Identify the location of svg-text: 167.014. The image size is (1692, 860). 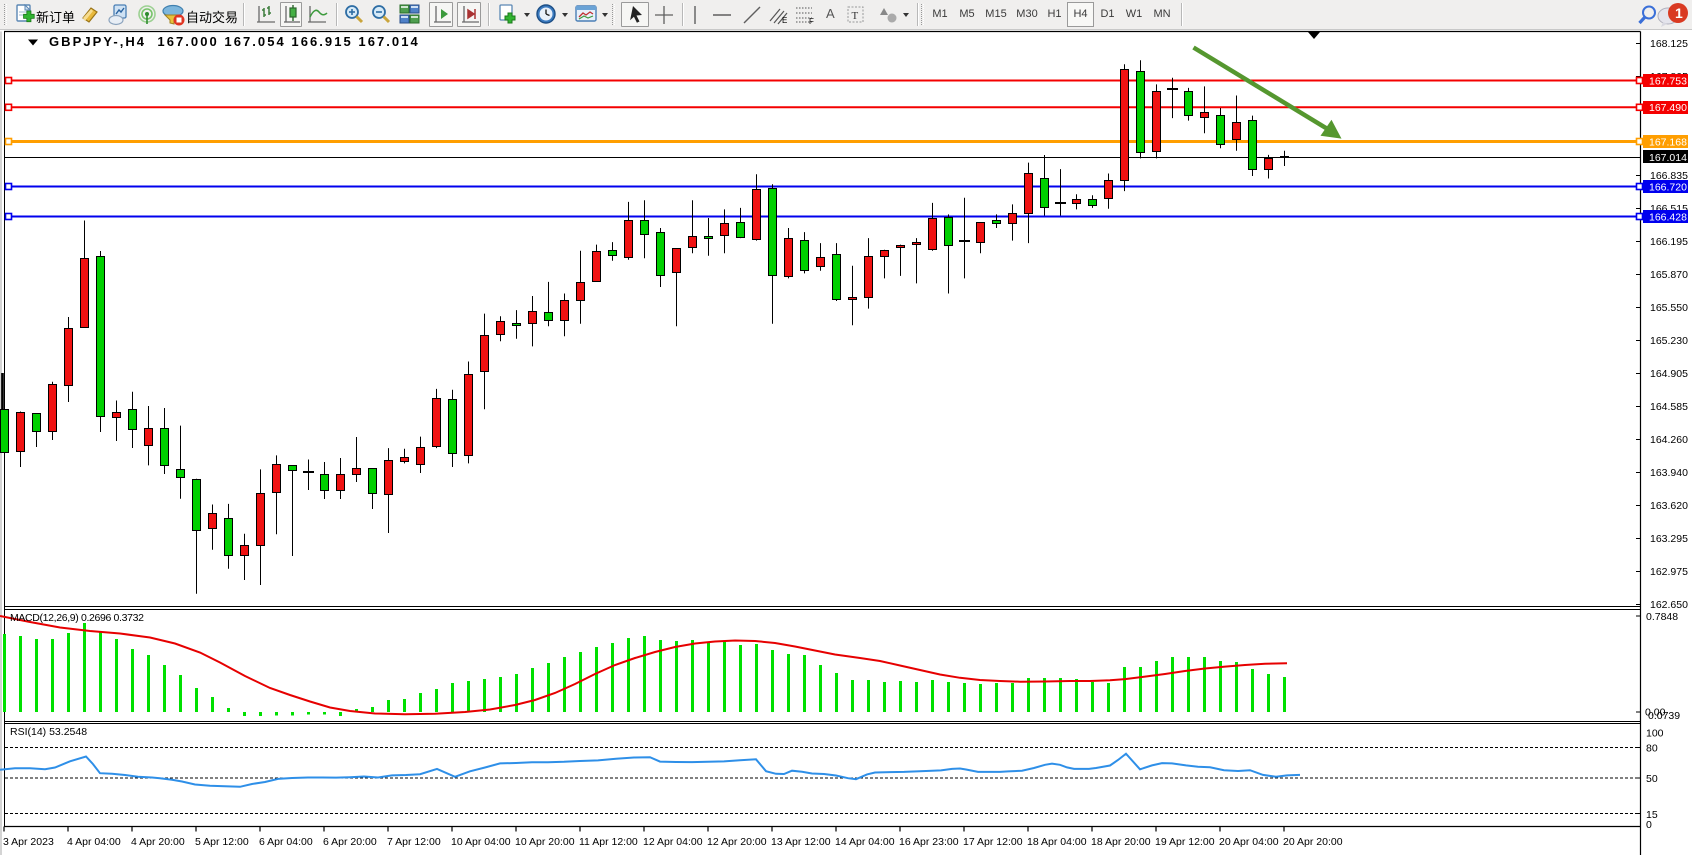
(1668, 158).